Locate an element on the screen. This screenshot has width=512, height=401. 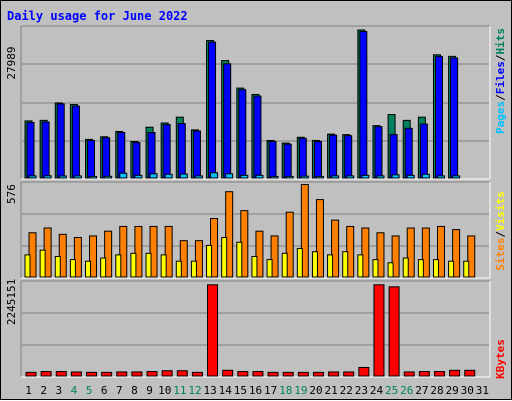
day-label: 3 is located at coordinates (59, 390).